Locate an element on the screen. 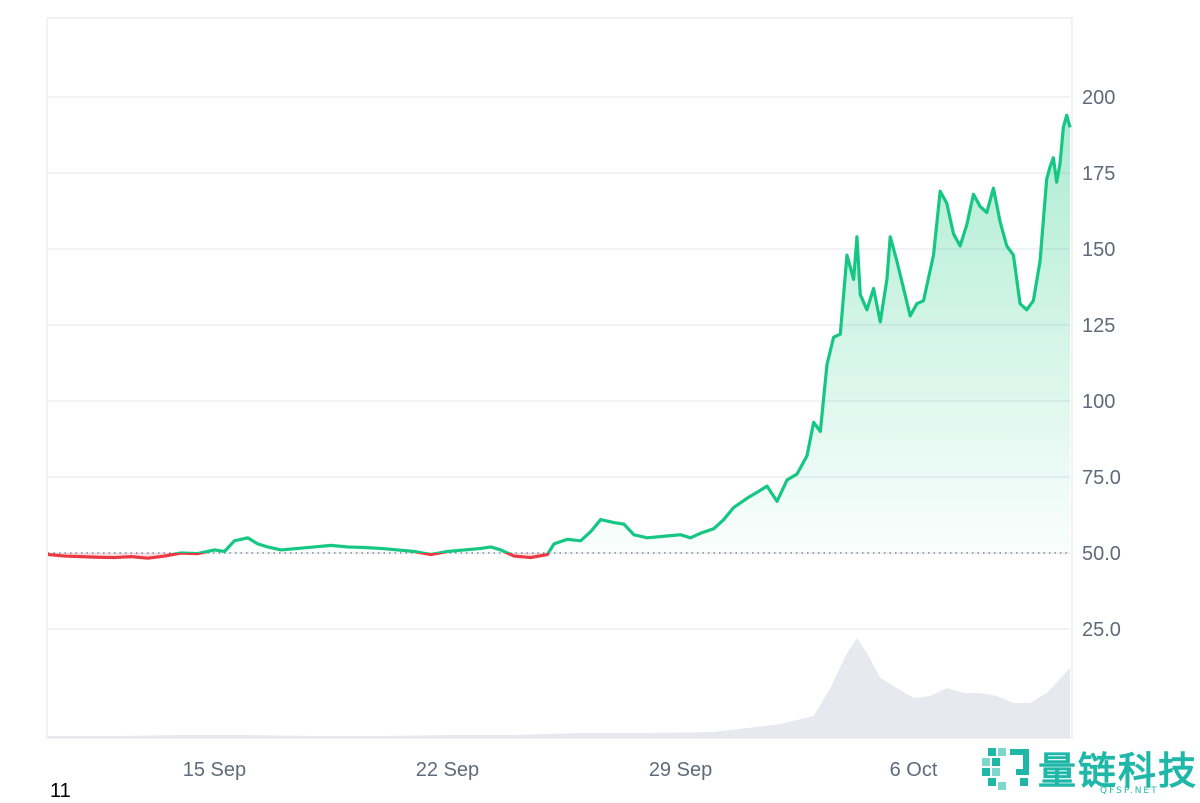 The height and width of the screenshot is (803, 1200). y-axis-ticks: 25.0 50.0 75.0 100 125 150 175 200 is located at coordinates (1101, 364).